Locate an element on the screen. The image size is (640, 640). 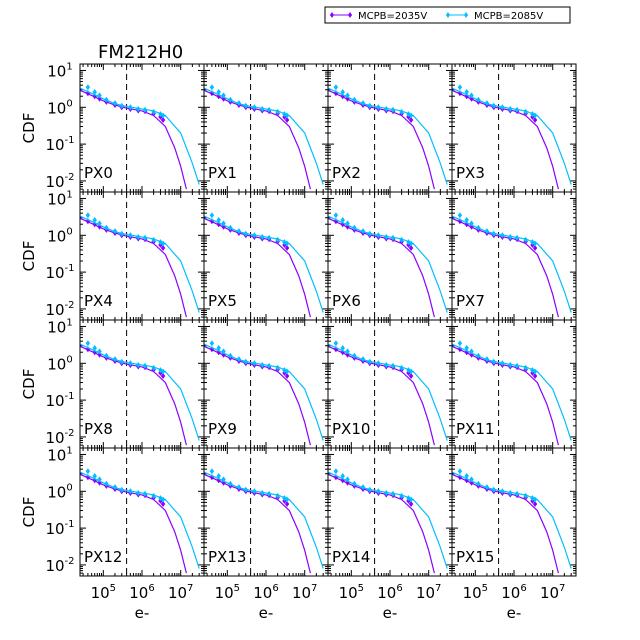
y-tick-label: 10⁻² is located at coordinates (59, 181).